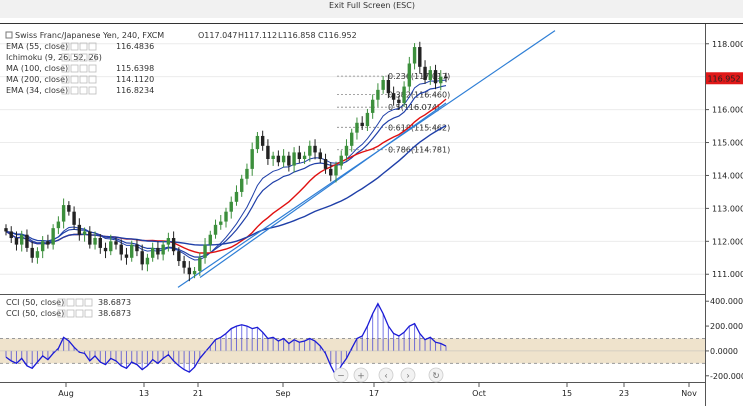 This screenshot has width=743, height=406. Describe the element at coordinates (80, 79) in the screenshot. I see `legend-item-3: MA (200, close) 114.1120` at that location.